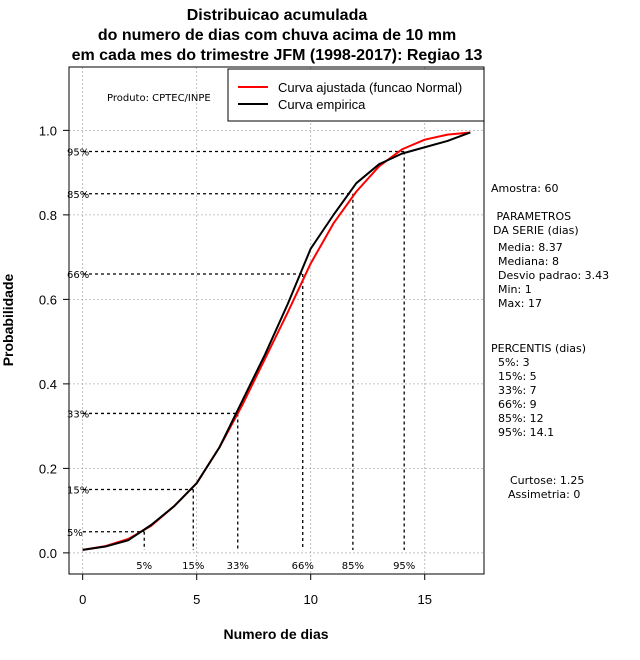 The image size is (640, 660). What do you see at coordinates (528, 261) in the screenshot?
I see `param-mediana: Mediana: 8` at bounding box center [528, 261].